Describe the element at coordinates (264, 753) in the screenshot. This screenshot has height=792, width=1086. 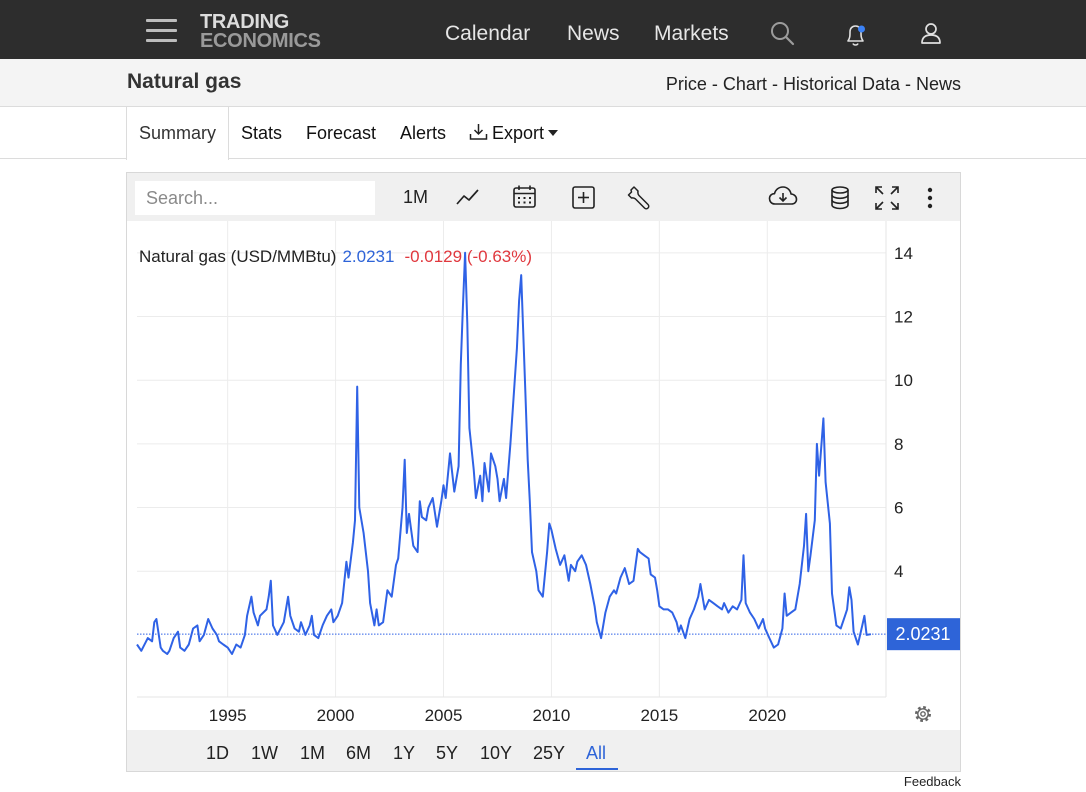
I see `period-1w: 1W` at that location.